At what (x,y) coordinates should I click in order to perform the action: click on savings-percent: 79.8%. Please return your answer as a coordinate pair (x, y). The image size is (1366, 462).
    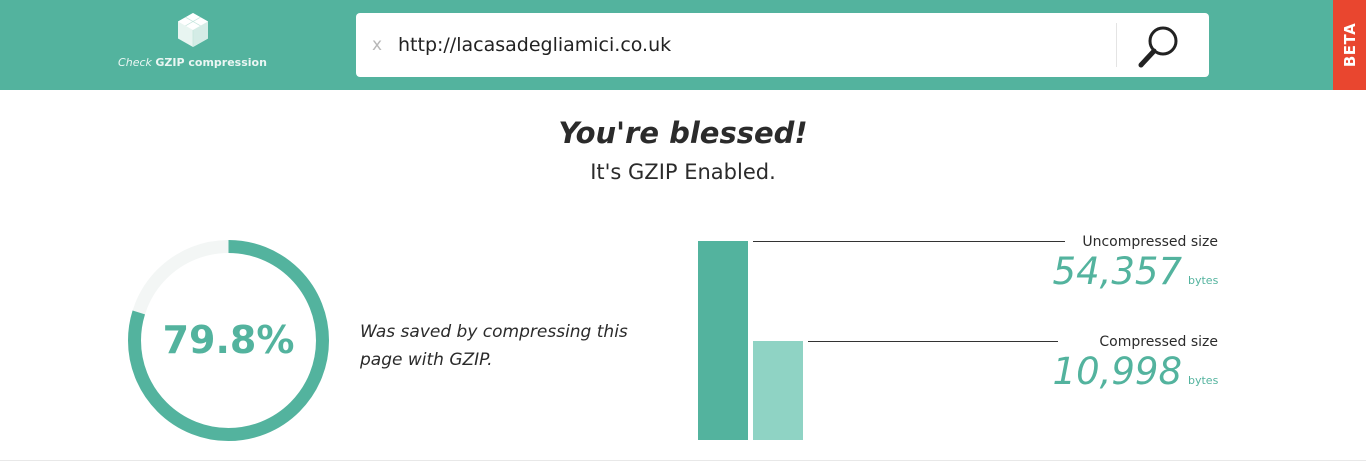
    Looking at the image, I should click on (228, 340).